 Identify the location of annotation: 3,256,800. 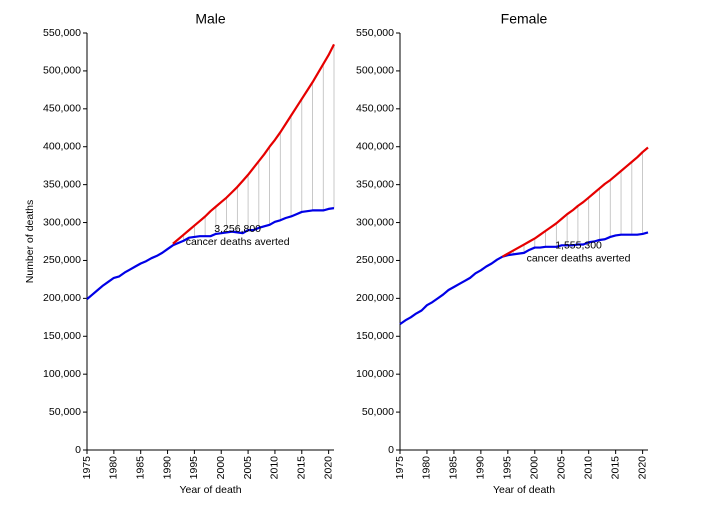
(237, 229).